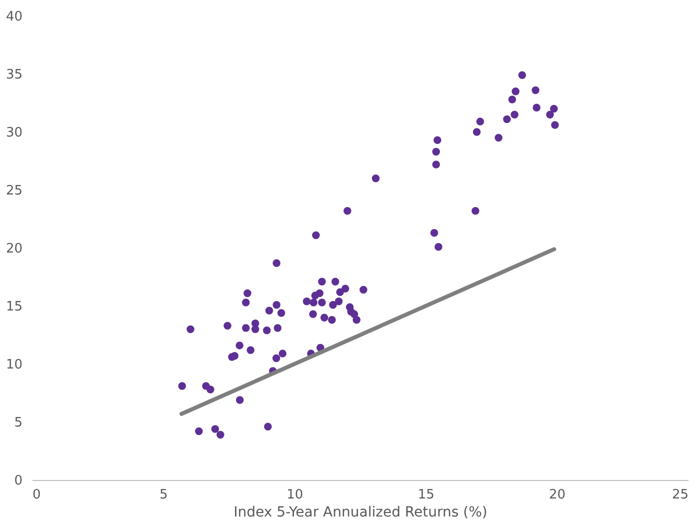 The height and width of the screenshot is (521, 698). I want to click on x-axis-title: Index 5-Year Annualized Returns (%), so click(361, 512).